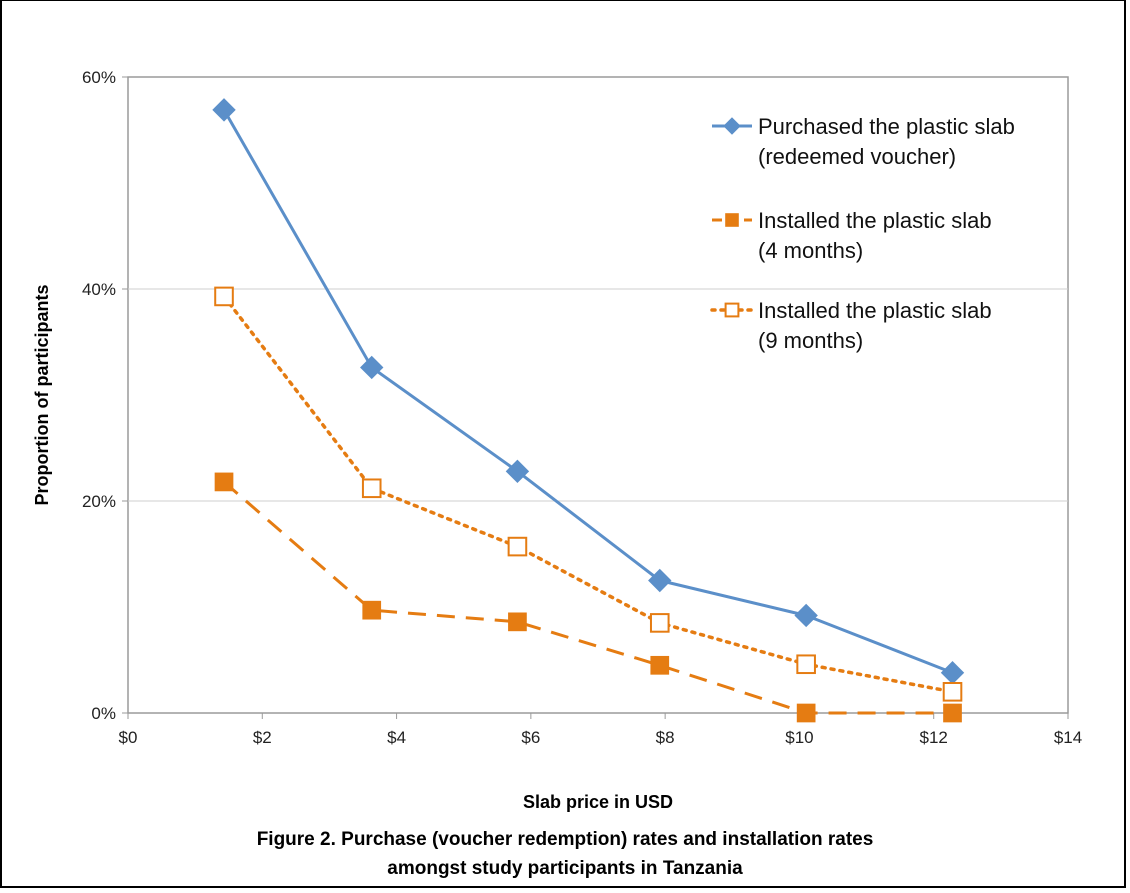 The image size is (1130, 893). I want to click on x-tick-label: $10, so click(799, 737).